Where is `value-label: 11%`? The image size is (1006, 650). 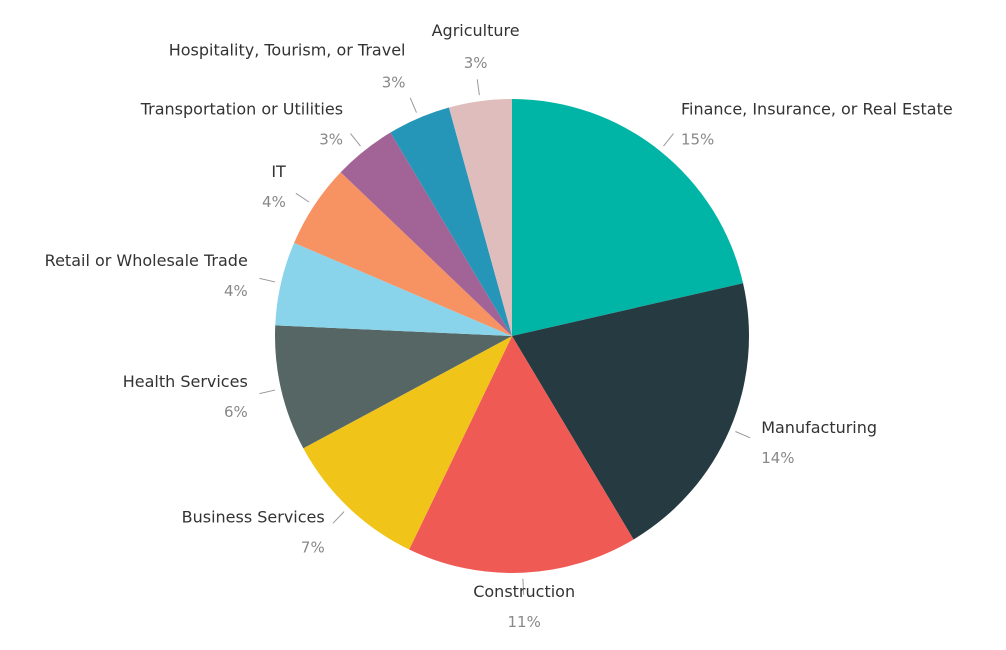
value-label: 11% is located at coordinates (523, 622).